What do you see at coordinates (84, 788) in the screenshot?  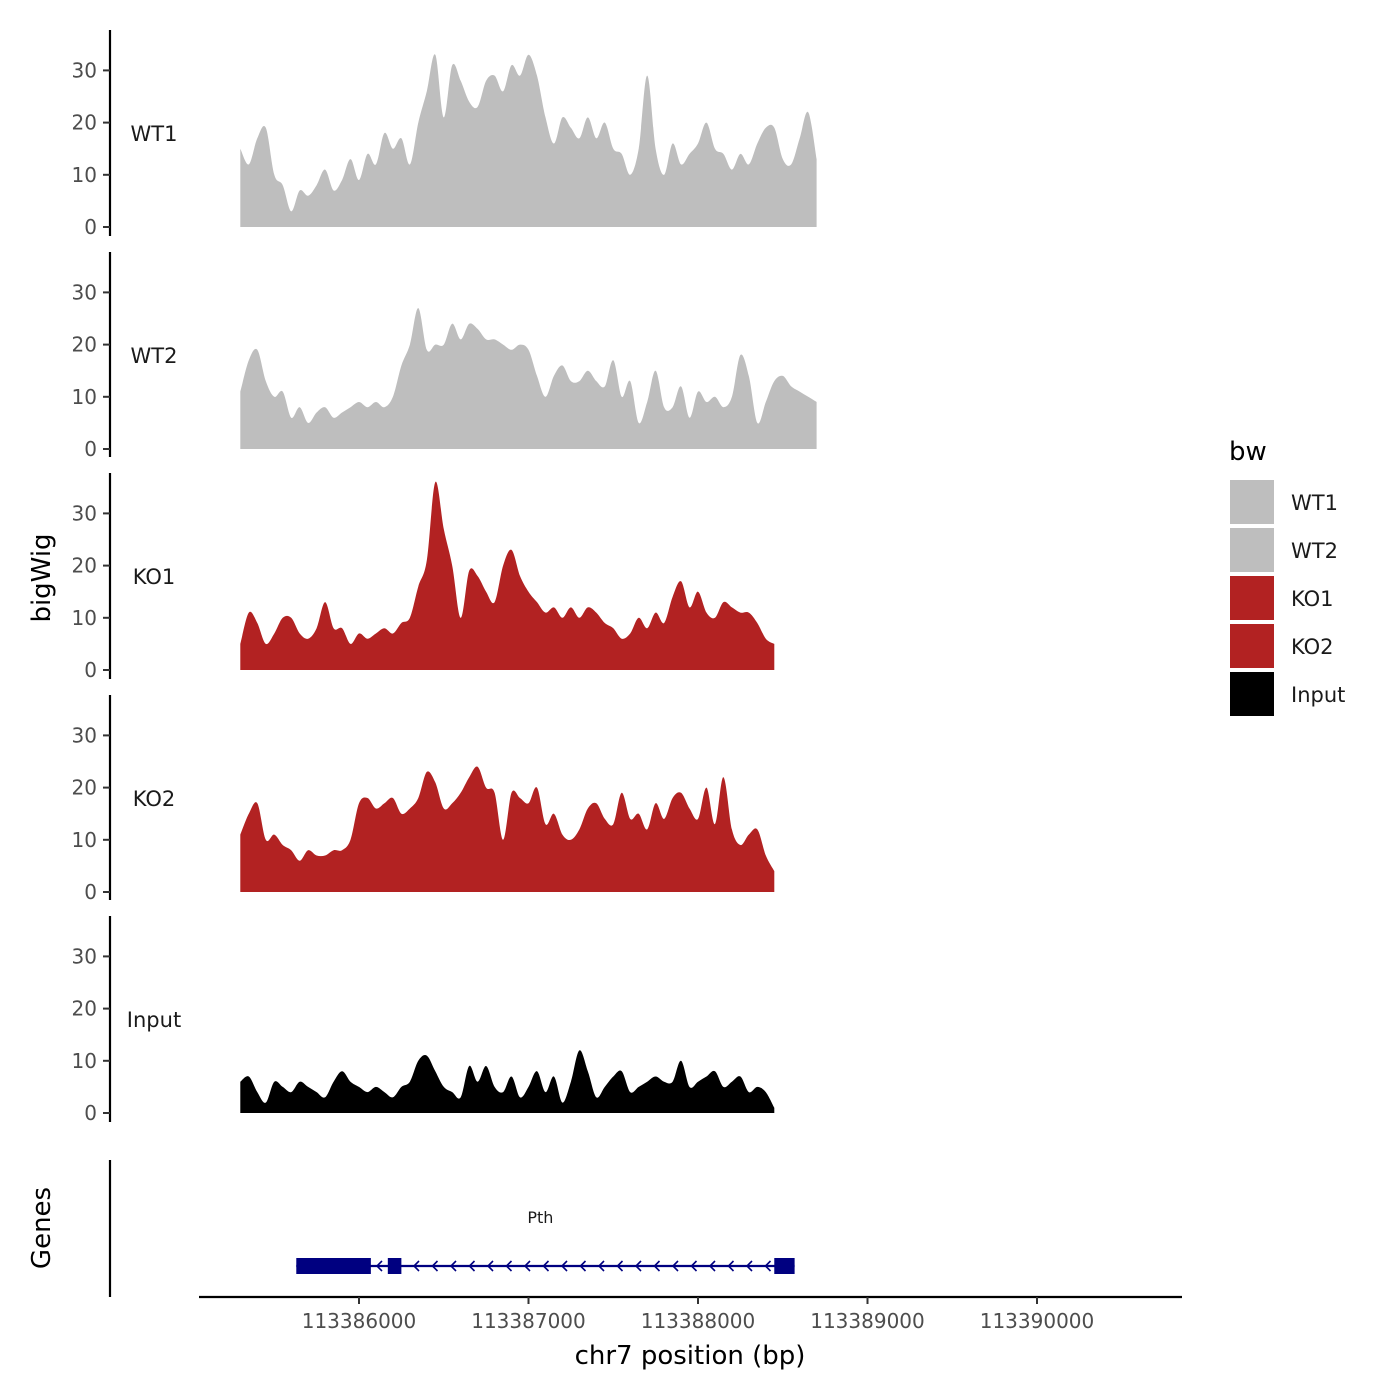 I see `y-tick-label-ko2-20: 20` at bounding box center [84, 788].